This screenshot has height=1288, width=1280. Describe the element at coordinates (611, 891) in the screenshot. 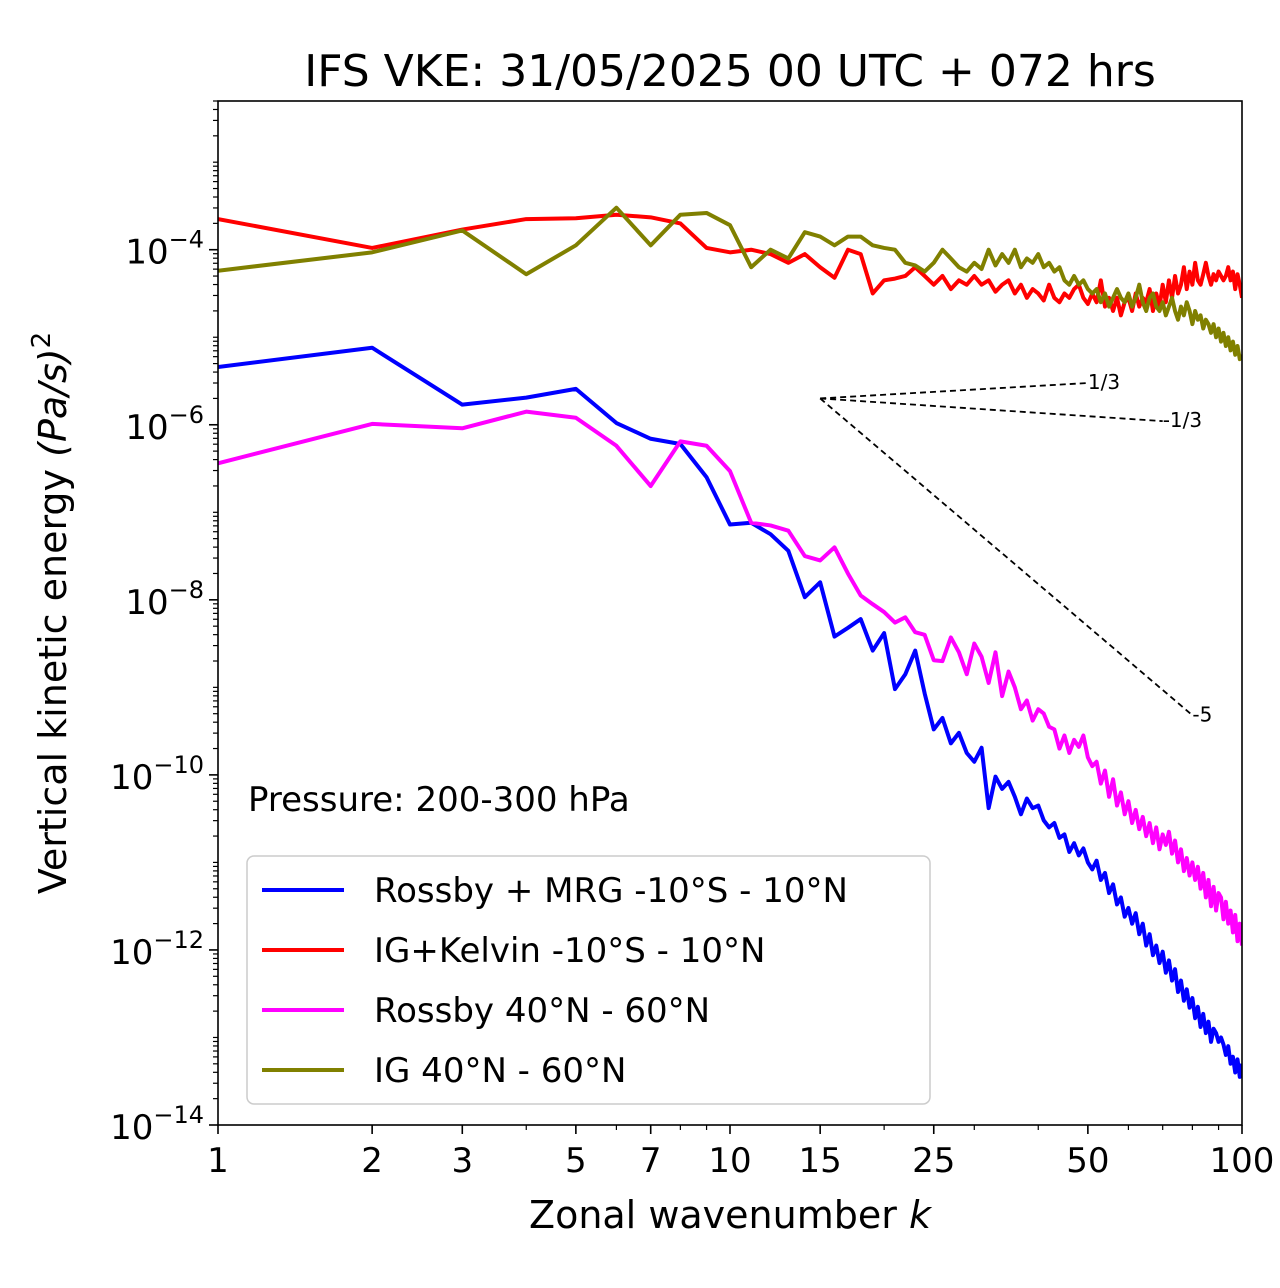

I see `legend-entry-label: Rossby + MRG -10°S - 10°N` at that location.